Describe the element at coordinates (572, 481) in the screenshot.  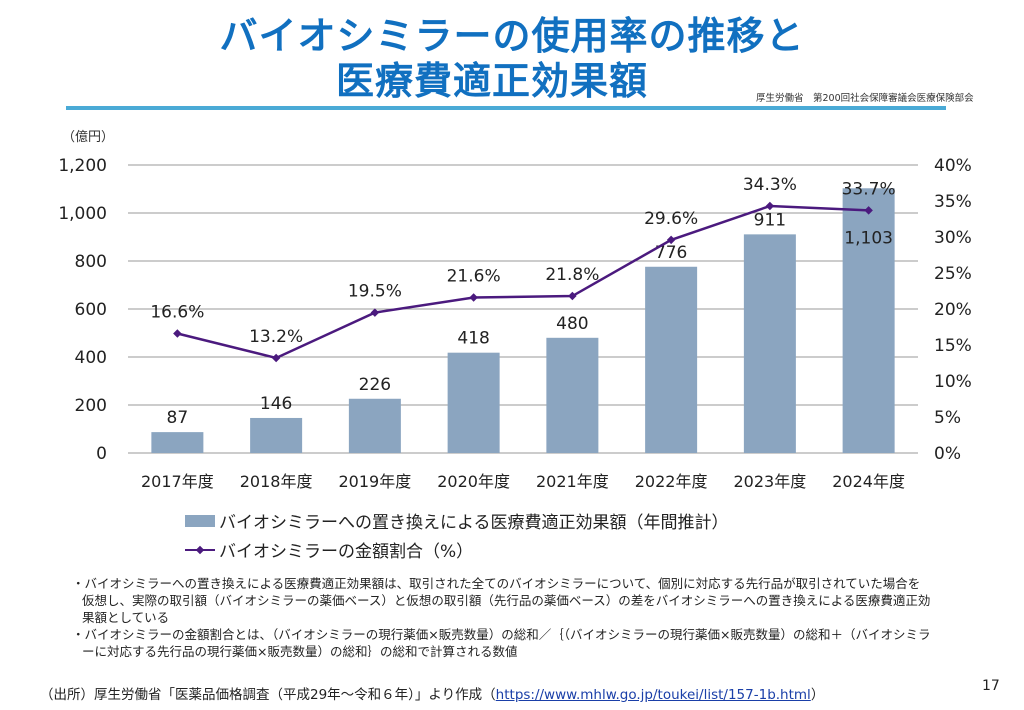
I see `x-tick-label: 2021年度` at that location.